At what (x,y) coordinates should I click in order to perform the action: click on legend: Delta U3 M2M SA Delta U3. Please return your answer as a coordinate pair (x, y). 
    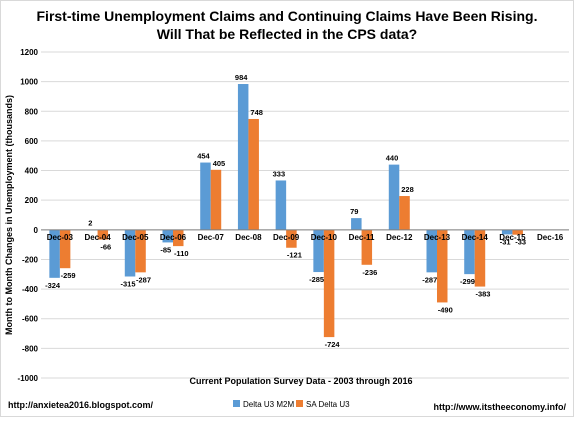
    Looking at the image, I should click on (291, 404).